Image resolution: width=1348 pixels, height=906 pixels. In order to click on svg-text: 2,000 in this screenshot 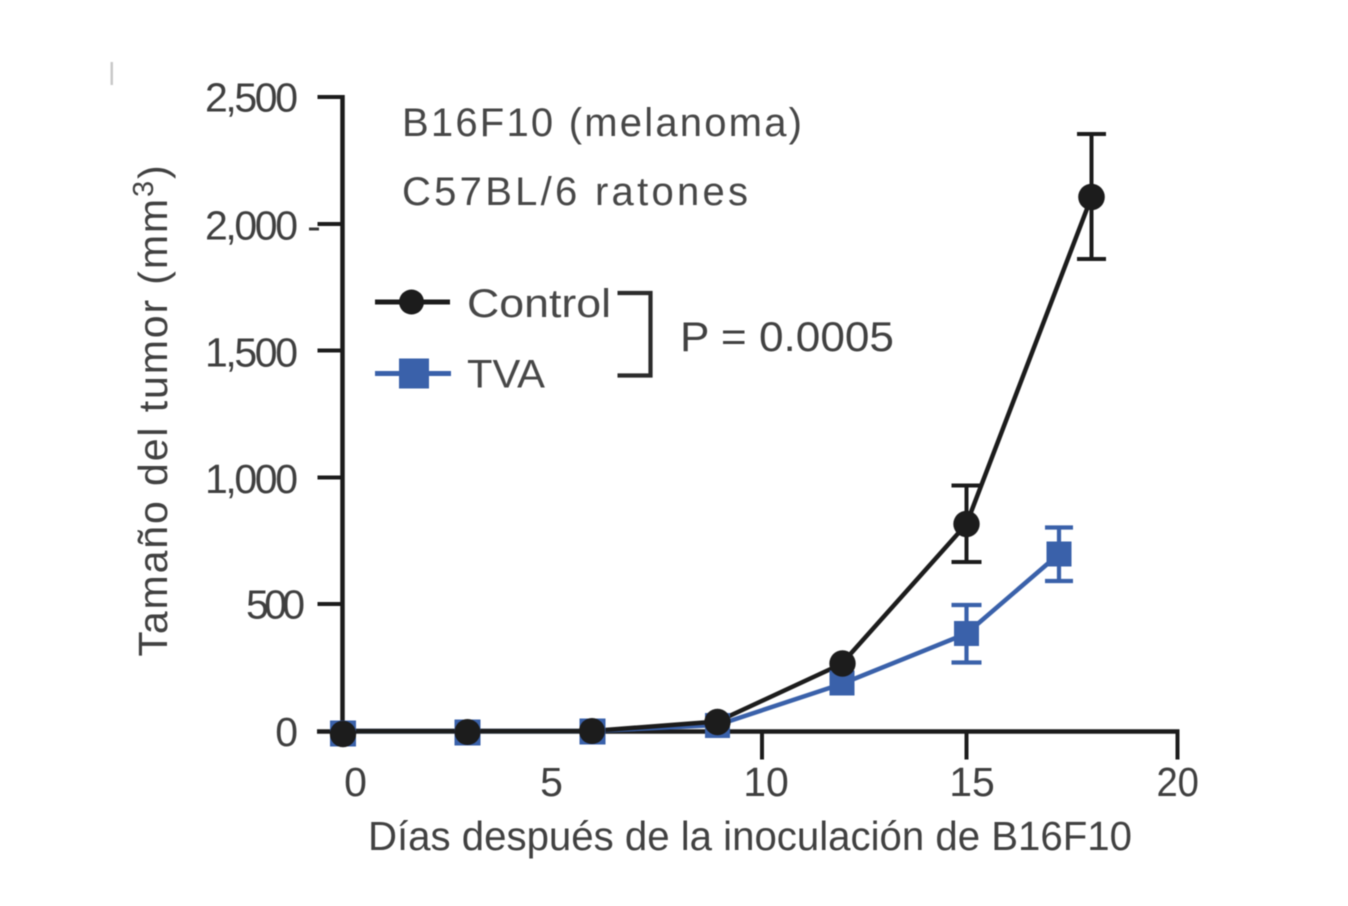, I will do `click(251, 226)`.